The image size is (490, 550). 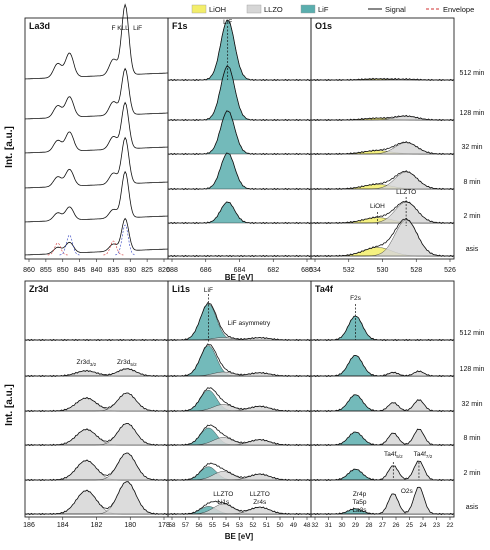 I want to click on x-tick-label: 31, so click(x=328, y=525).